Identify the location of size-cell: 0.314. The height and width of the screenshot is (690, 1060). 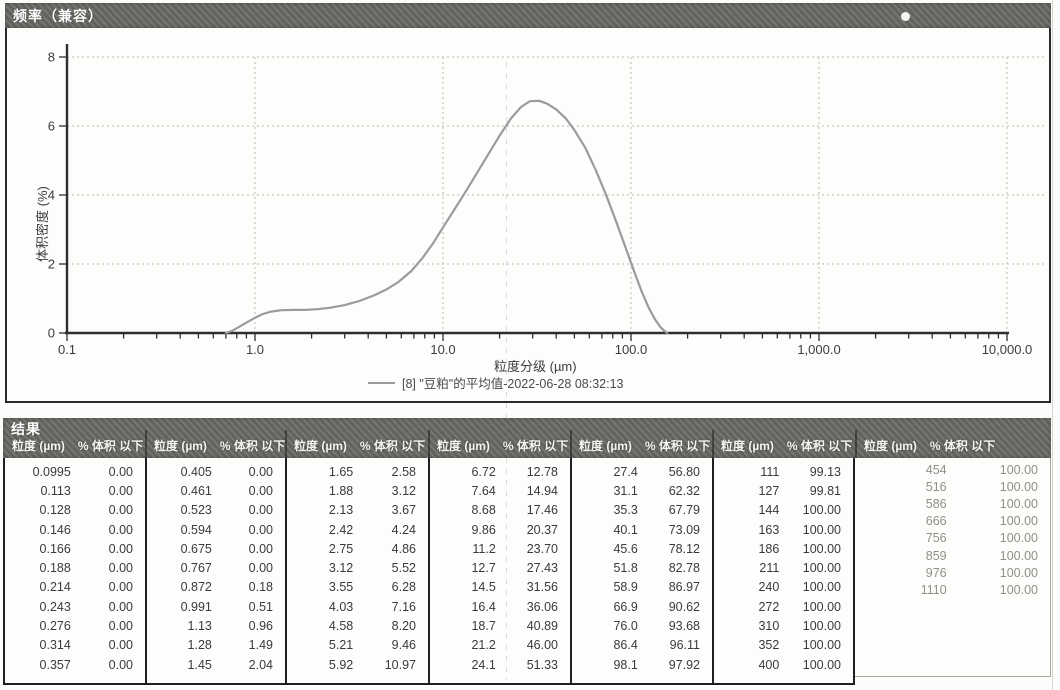
(55, 645).